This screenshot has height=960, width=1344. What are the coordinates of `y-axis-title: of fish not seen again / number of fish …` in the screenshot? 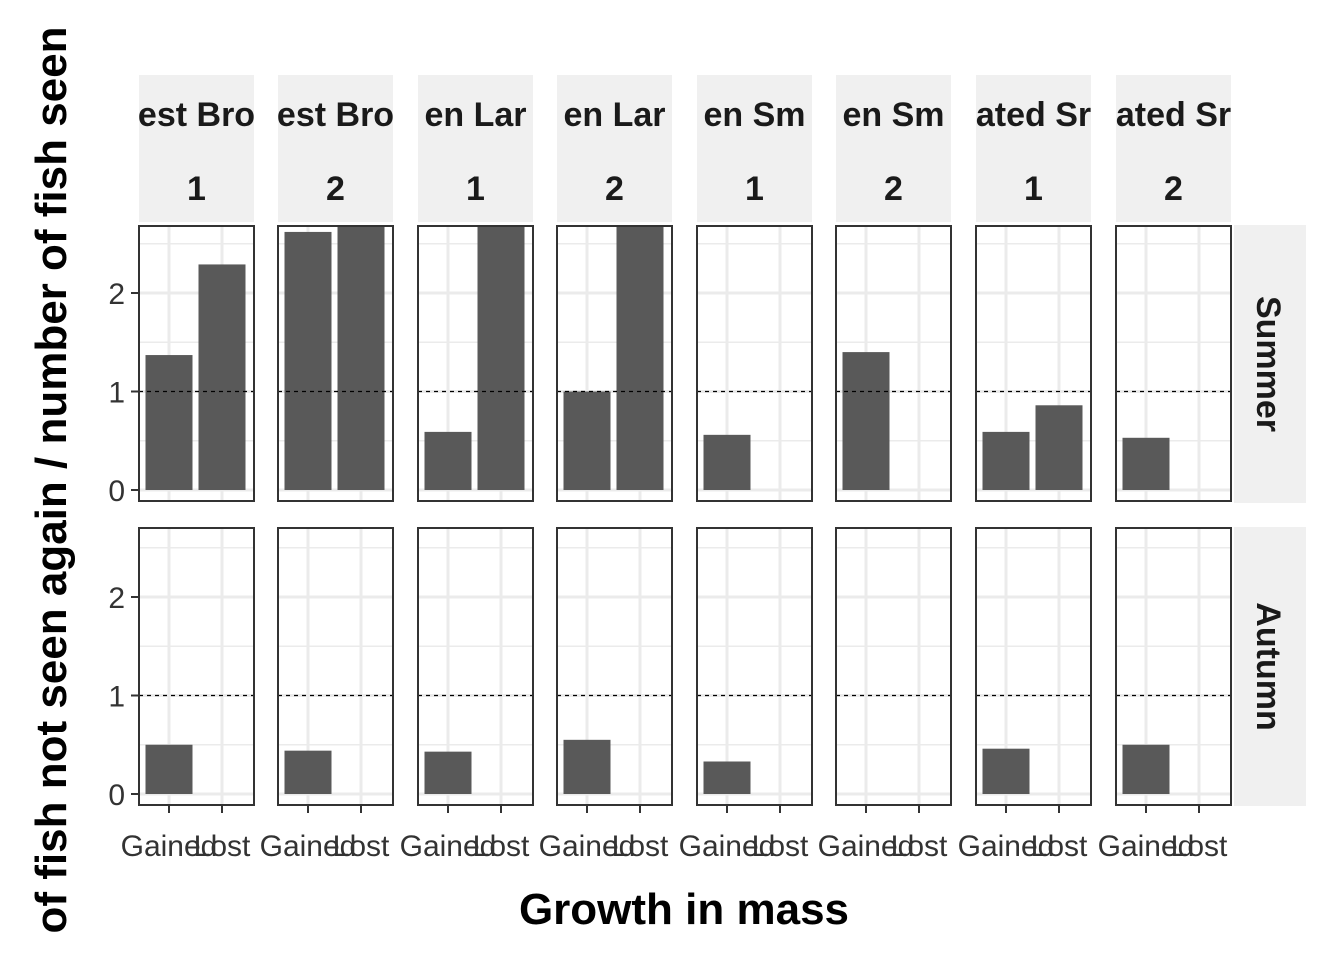 It's located at (51, 479).